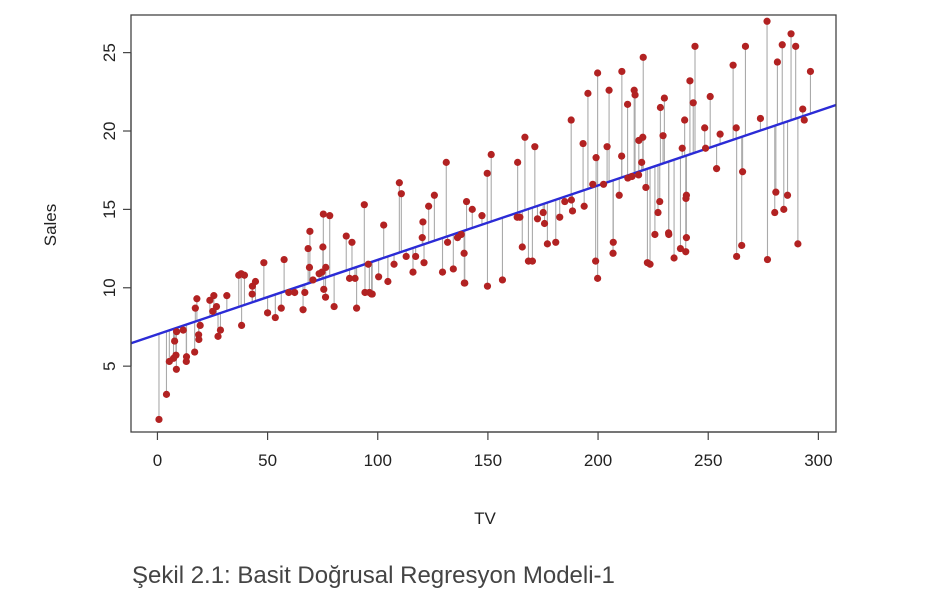 The height and width of the screenshot is (613, 937). Describe the element at coordinates (708, 460) in the screenshot. I see `x-tick-label: 250` at that location.